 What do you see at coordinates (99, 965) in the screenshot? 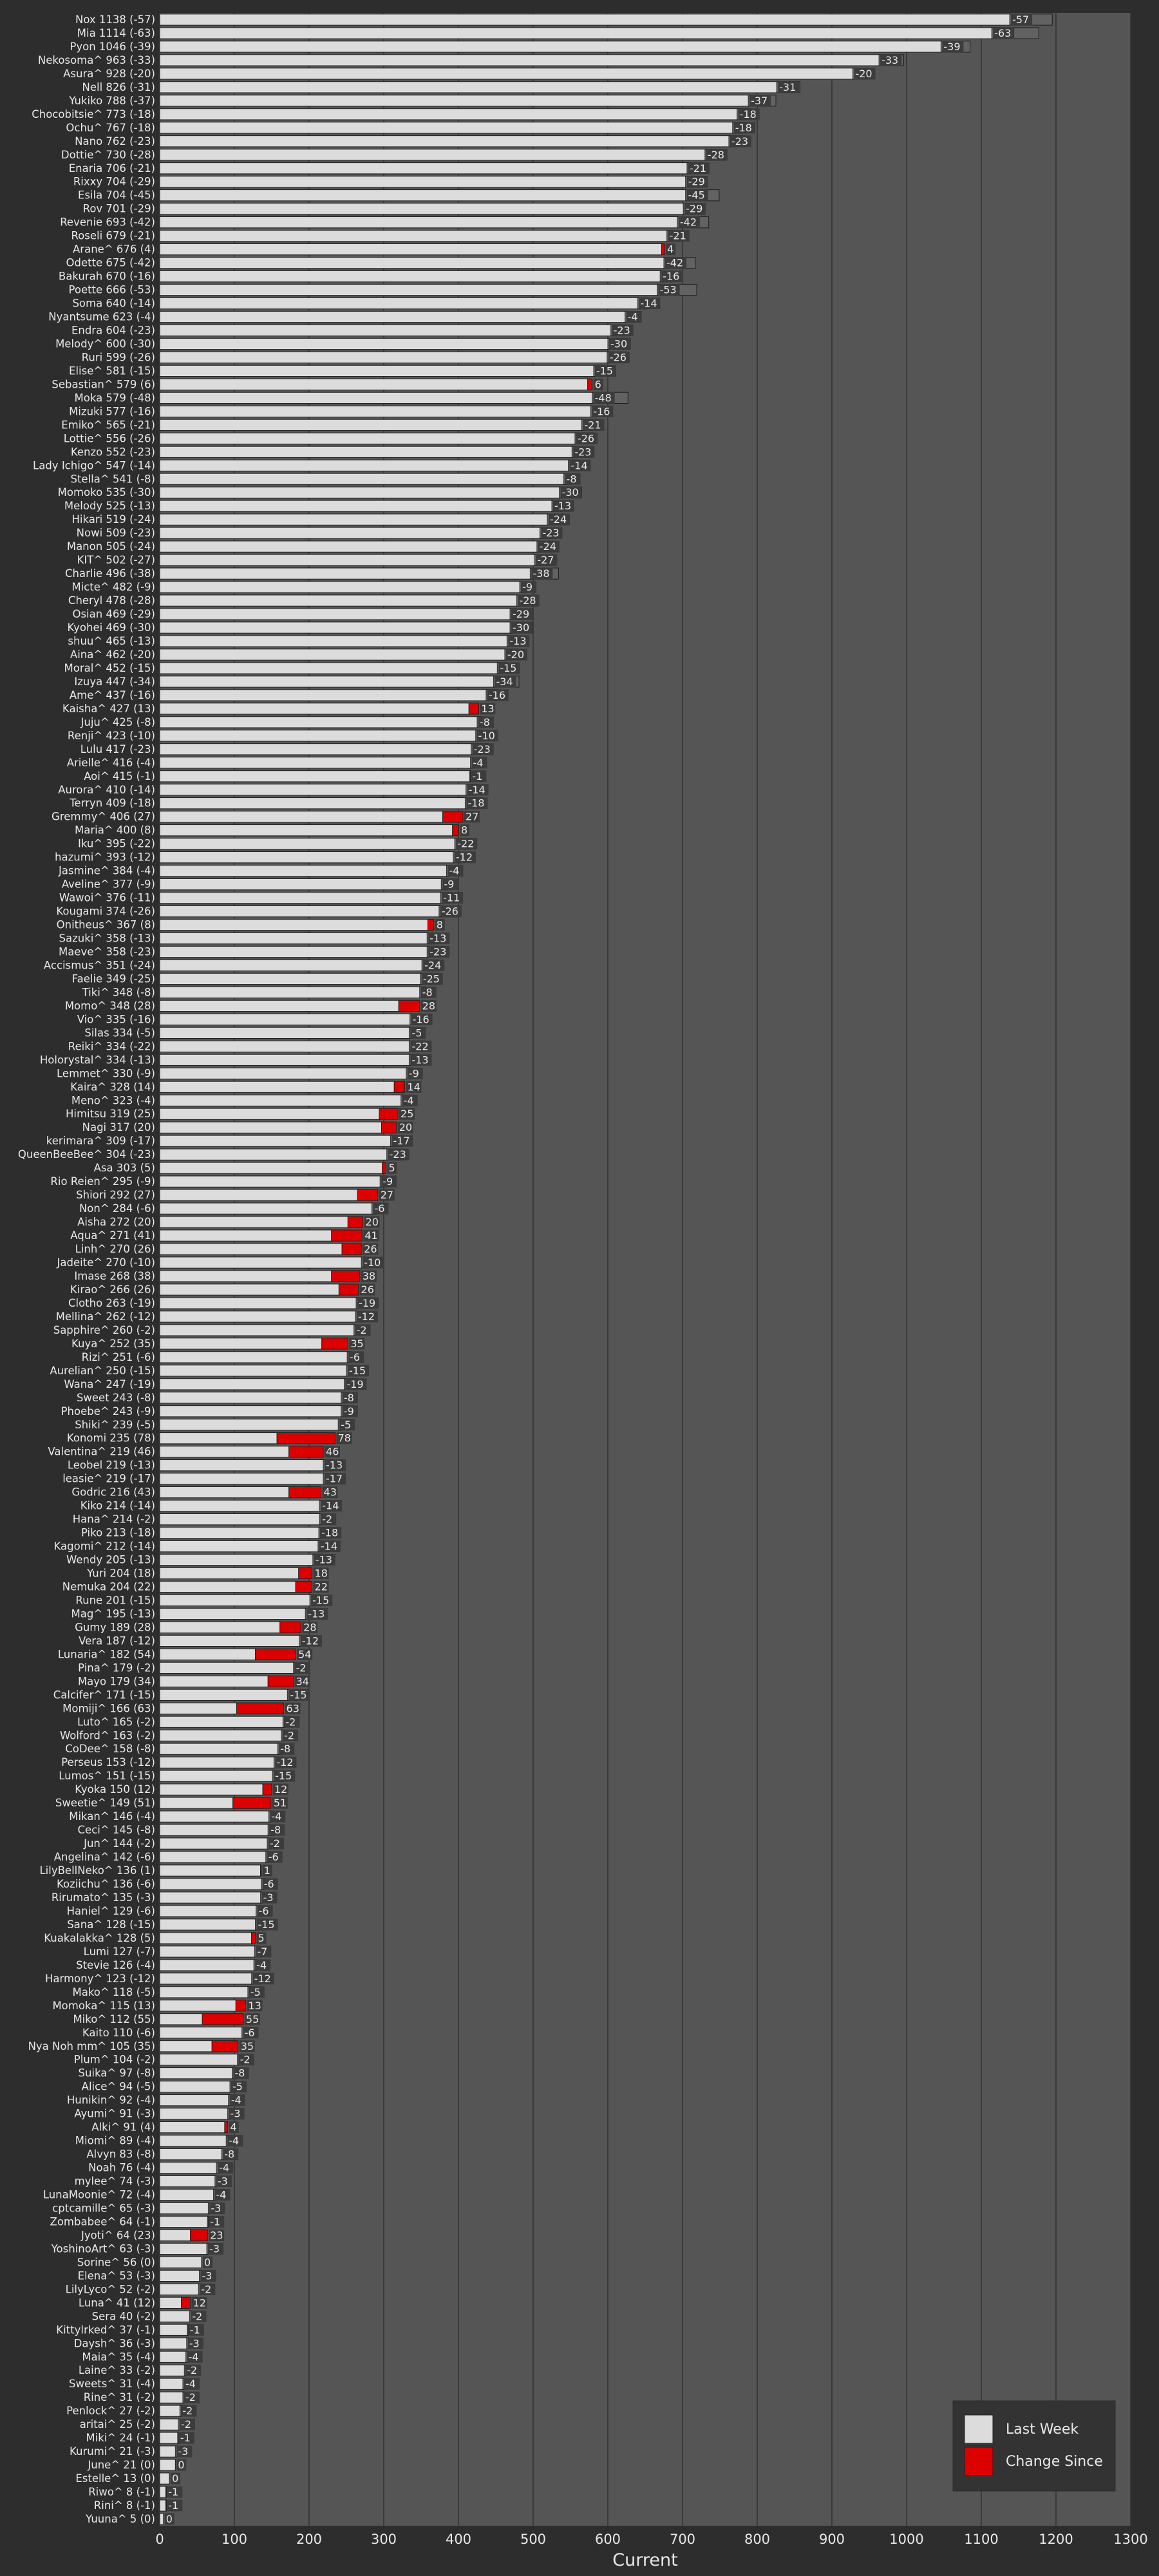
I see `category-label: Accismus^ 351 (-24)` at bounding box center [99, 965].